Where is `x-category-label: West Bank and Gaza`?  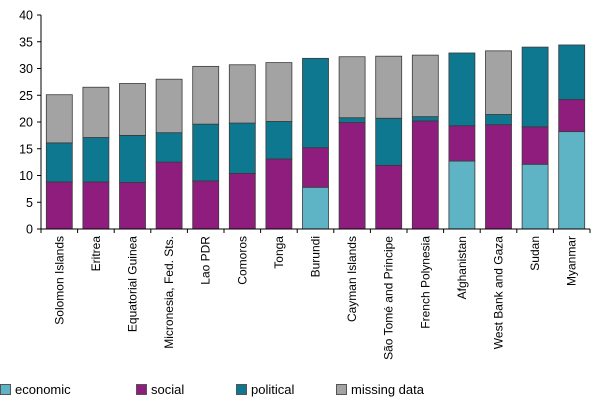 x-category-label: West Bank and Gaza is located at coordinates (499, 293).